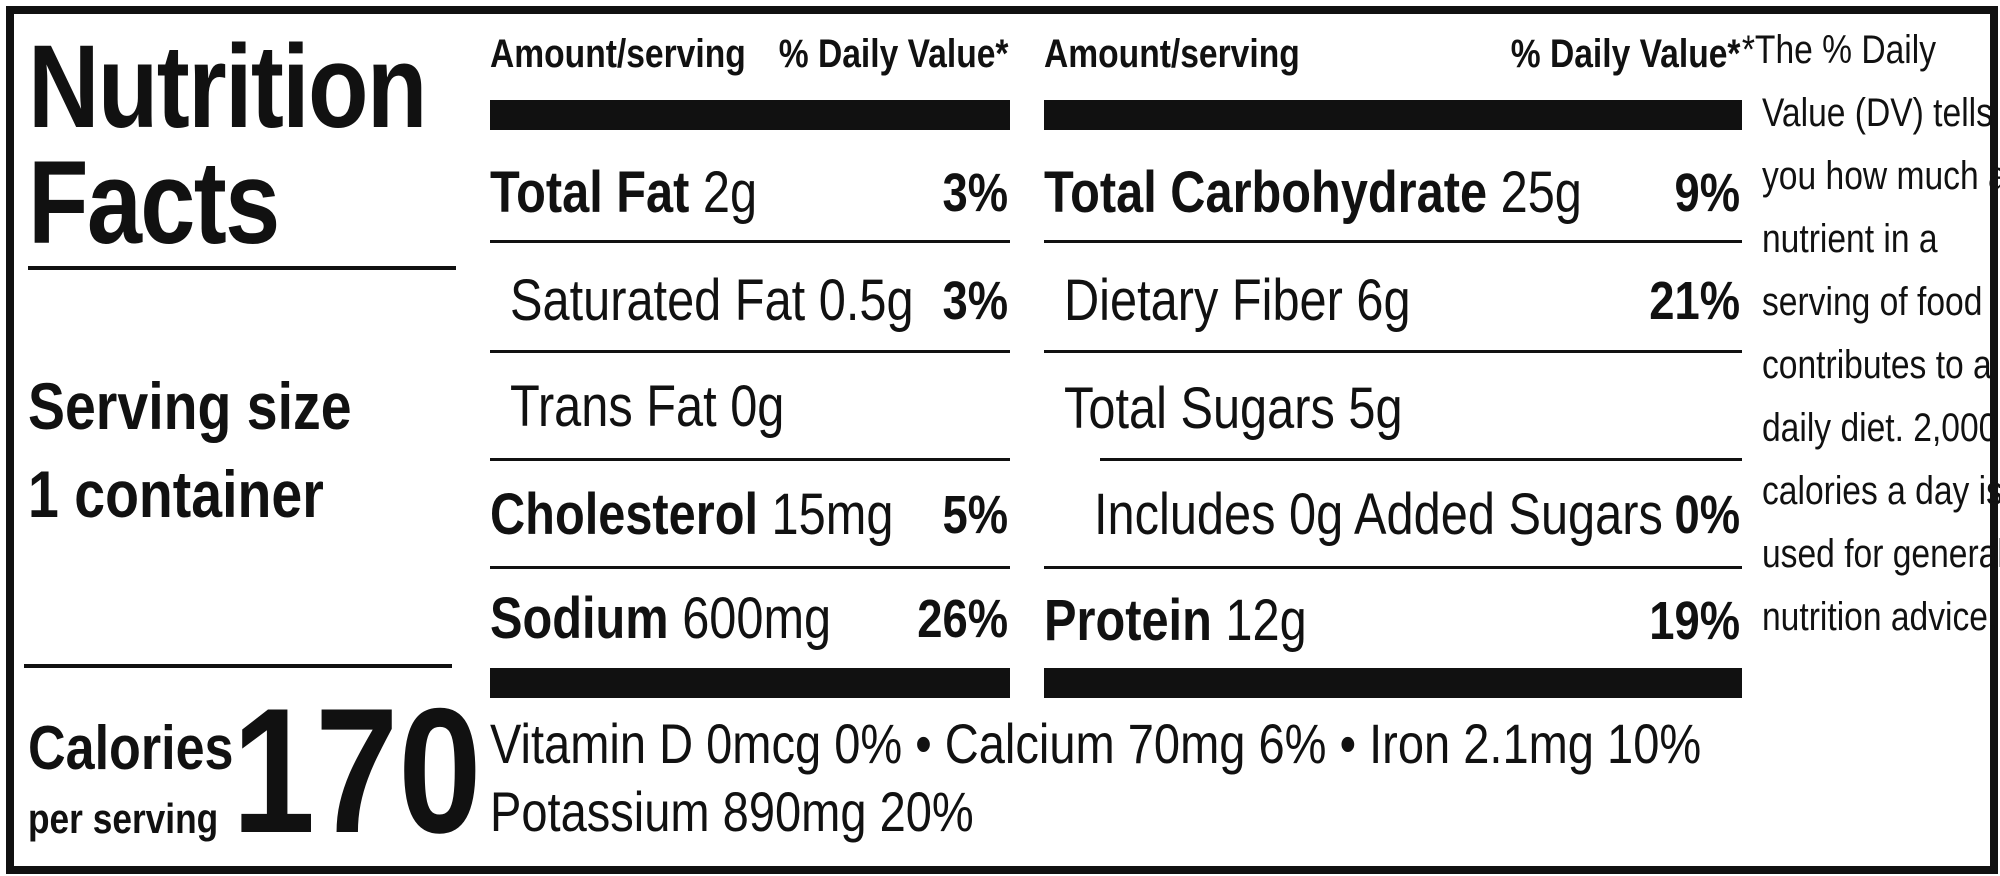 This screenshot has width=2000, height=876. I want to click on nutrient-name: Total Carbohydrate, so click(1266, 192).